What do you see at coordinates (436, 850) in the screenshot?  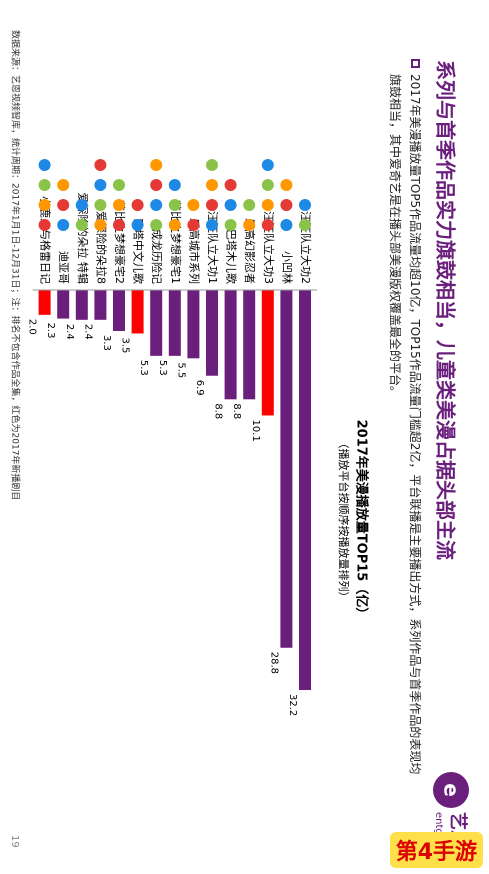 I see `watermark: 第4手游` at bounding box center [436, 850].